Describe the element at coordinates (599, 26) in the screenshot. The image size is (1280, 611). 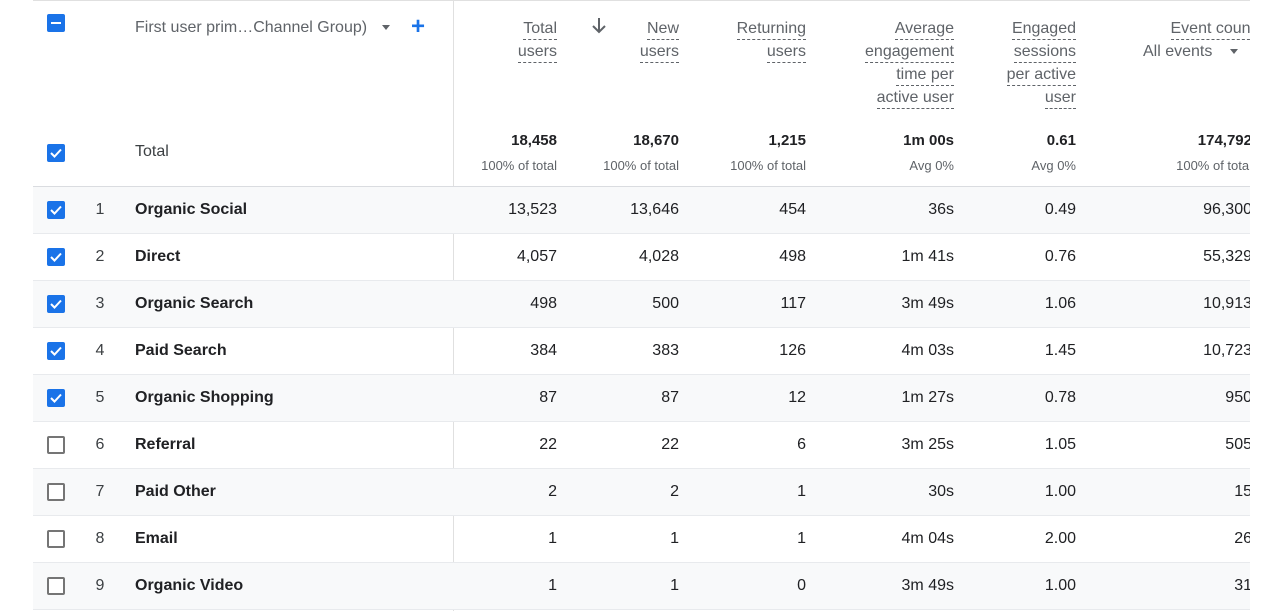
I see `sort-descending-icon` at that location.